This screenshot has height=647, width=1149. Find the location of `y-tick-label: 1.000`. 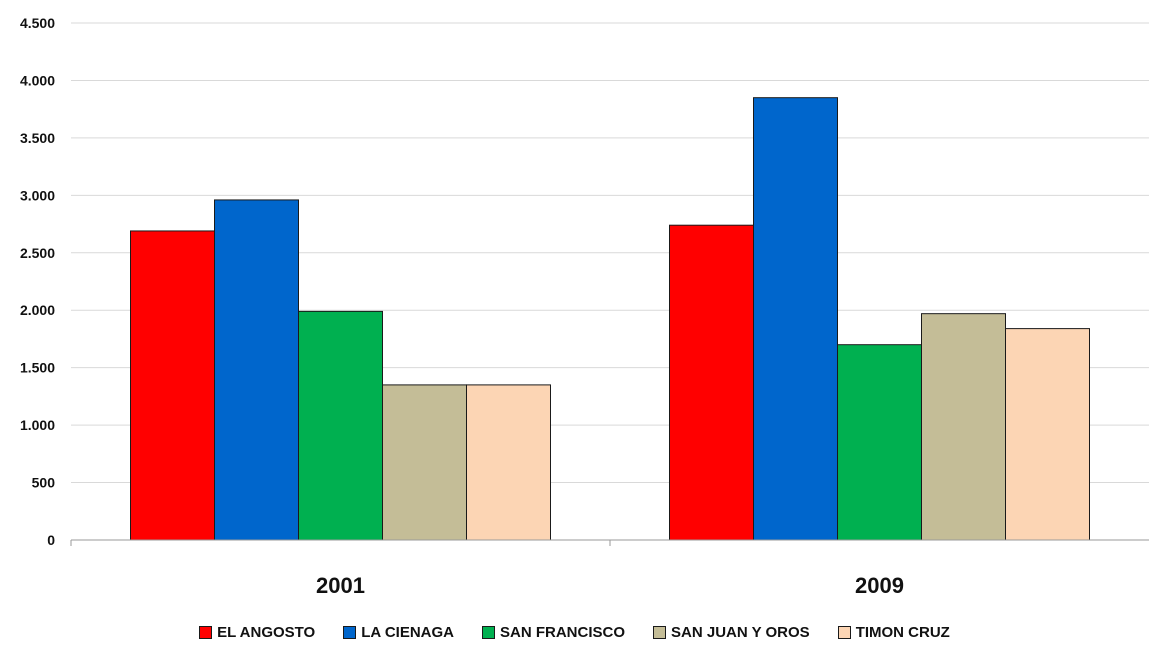

y-tick-label: 1.000 is located at coordinates (37, 425).